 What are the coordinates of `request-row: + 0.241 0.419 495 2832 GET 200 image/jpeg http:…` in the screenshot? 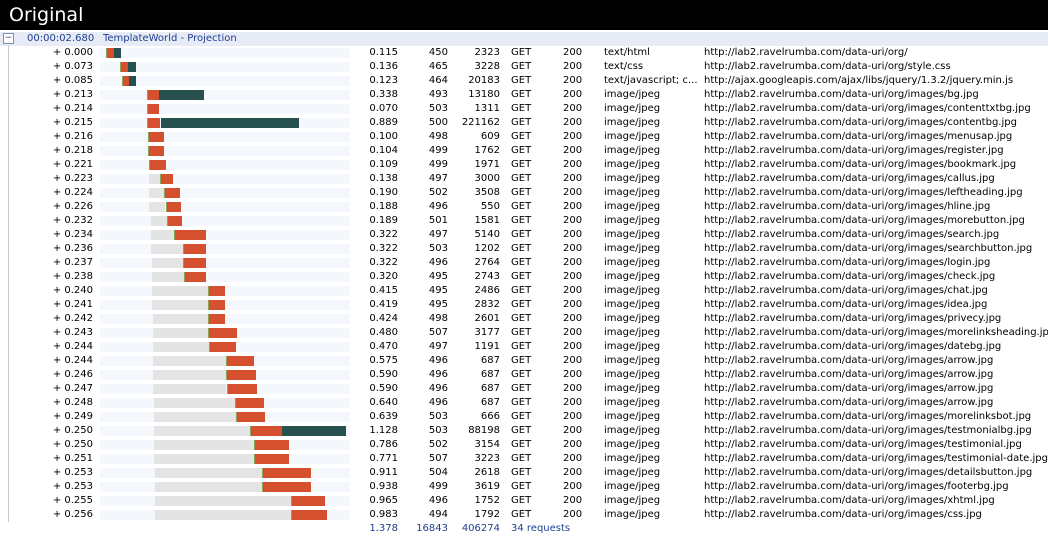 It's located at (524, 305).